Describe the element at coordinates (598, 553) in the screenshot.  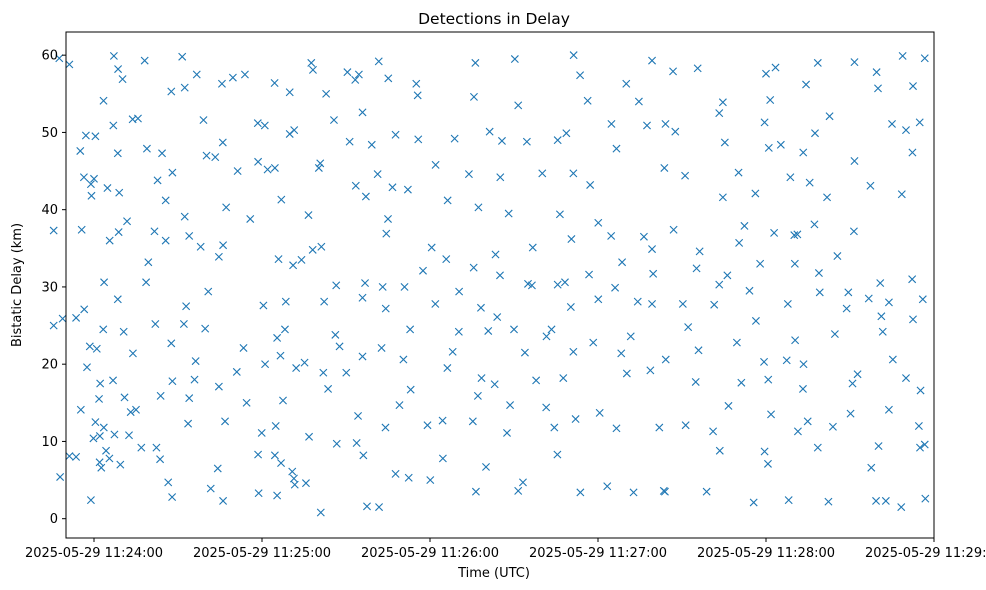
I see `x-tick-label: 2025-05-29 11:27:00` at that location.